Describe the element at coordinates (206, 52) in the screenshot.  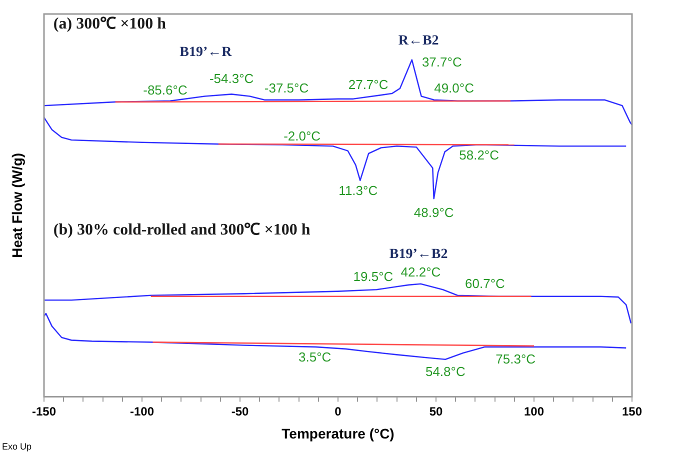
I see `text: B19’←R` at that location.